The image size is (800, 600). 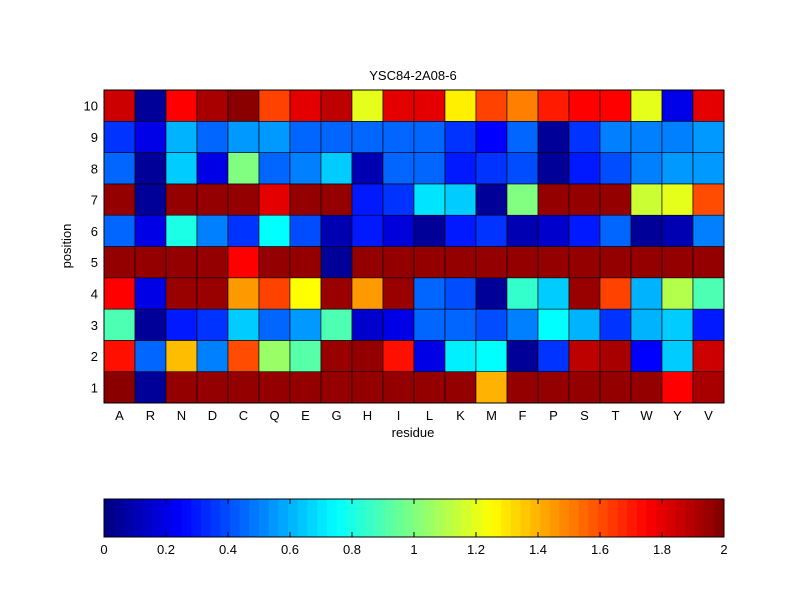 I want to click on colorbar-tick-label: 1.4, so click(x=538, y=549).